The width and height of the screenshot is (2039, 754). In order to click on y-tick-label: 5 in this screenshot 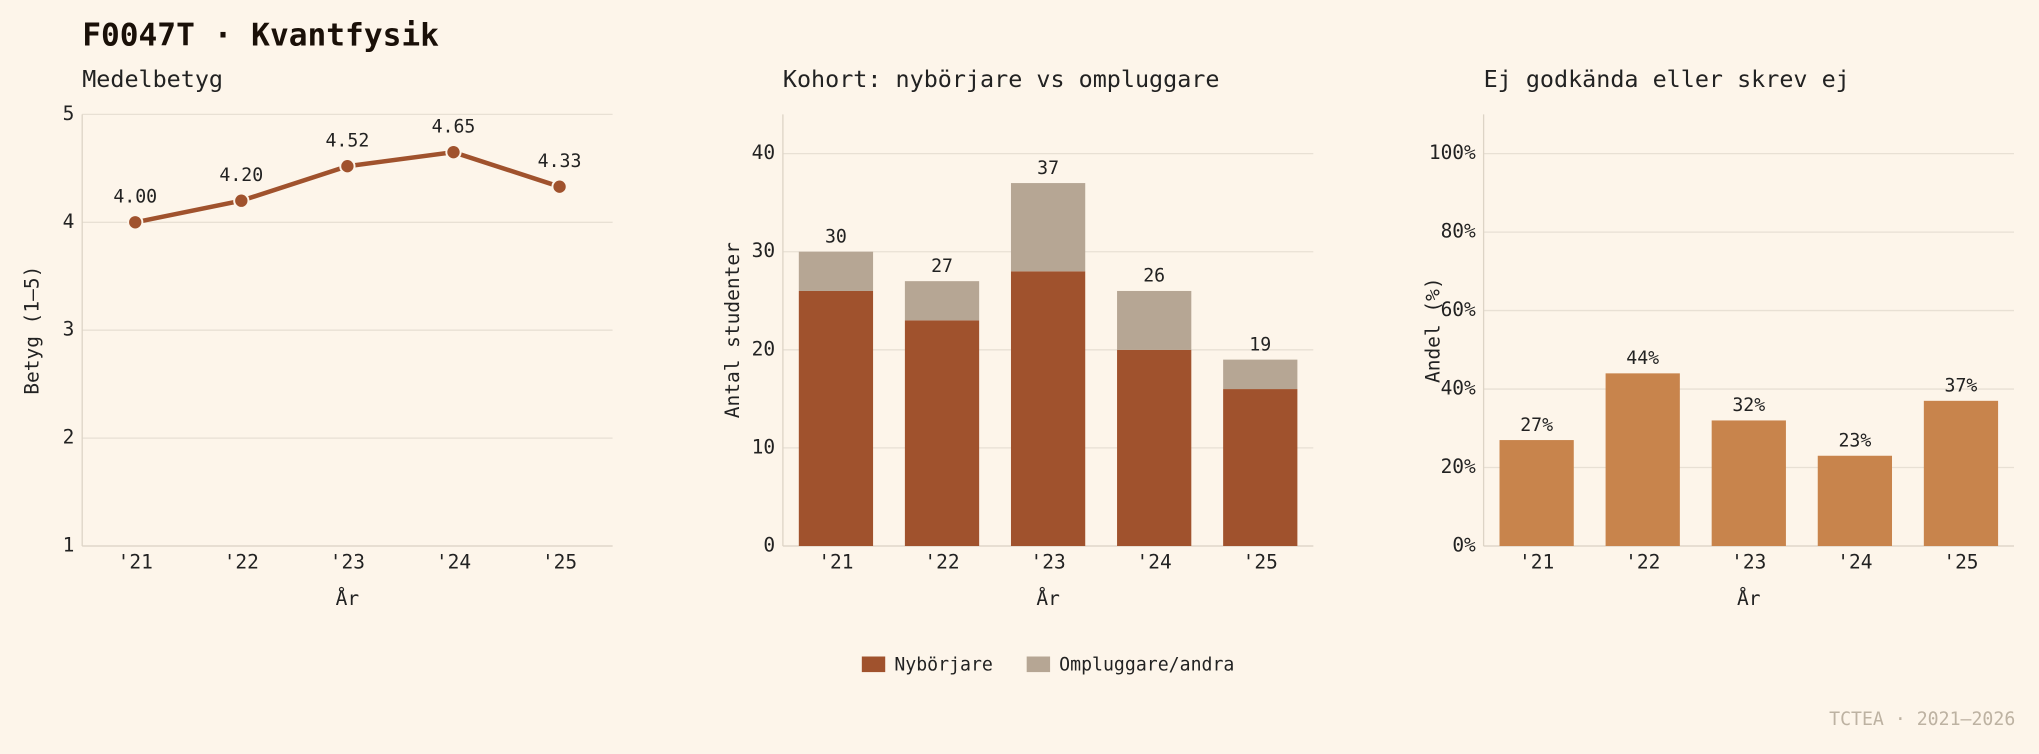, I will do `click(69, 113)`.